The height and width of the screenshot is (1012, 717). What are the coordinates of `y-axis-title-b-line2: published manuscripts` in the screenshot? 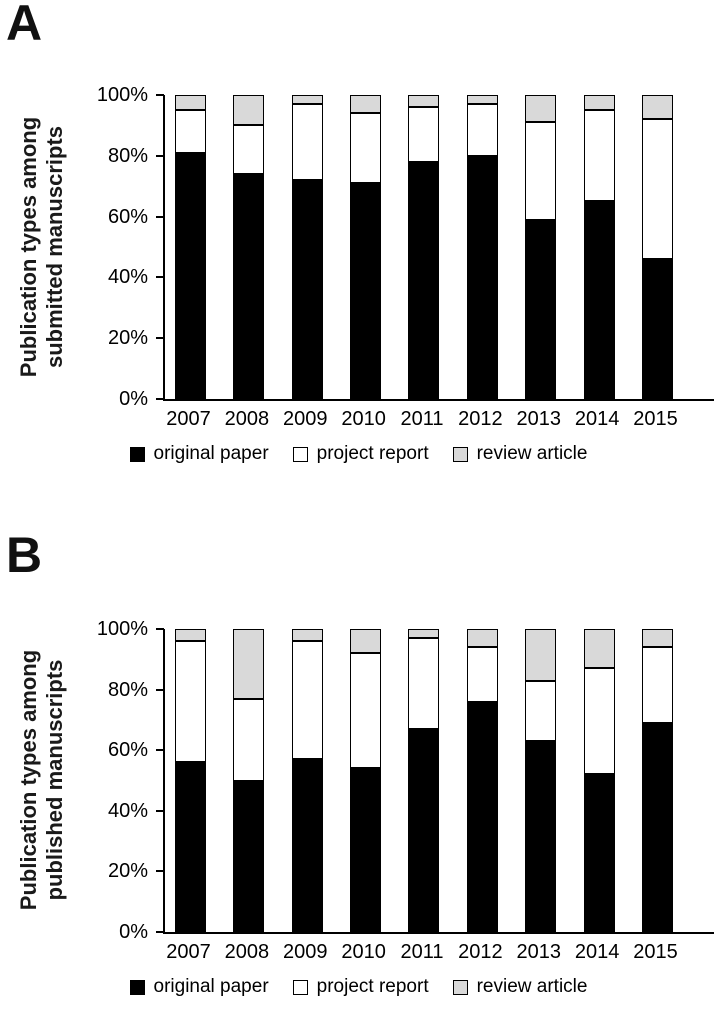 It's located at (54, 780).